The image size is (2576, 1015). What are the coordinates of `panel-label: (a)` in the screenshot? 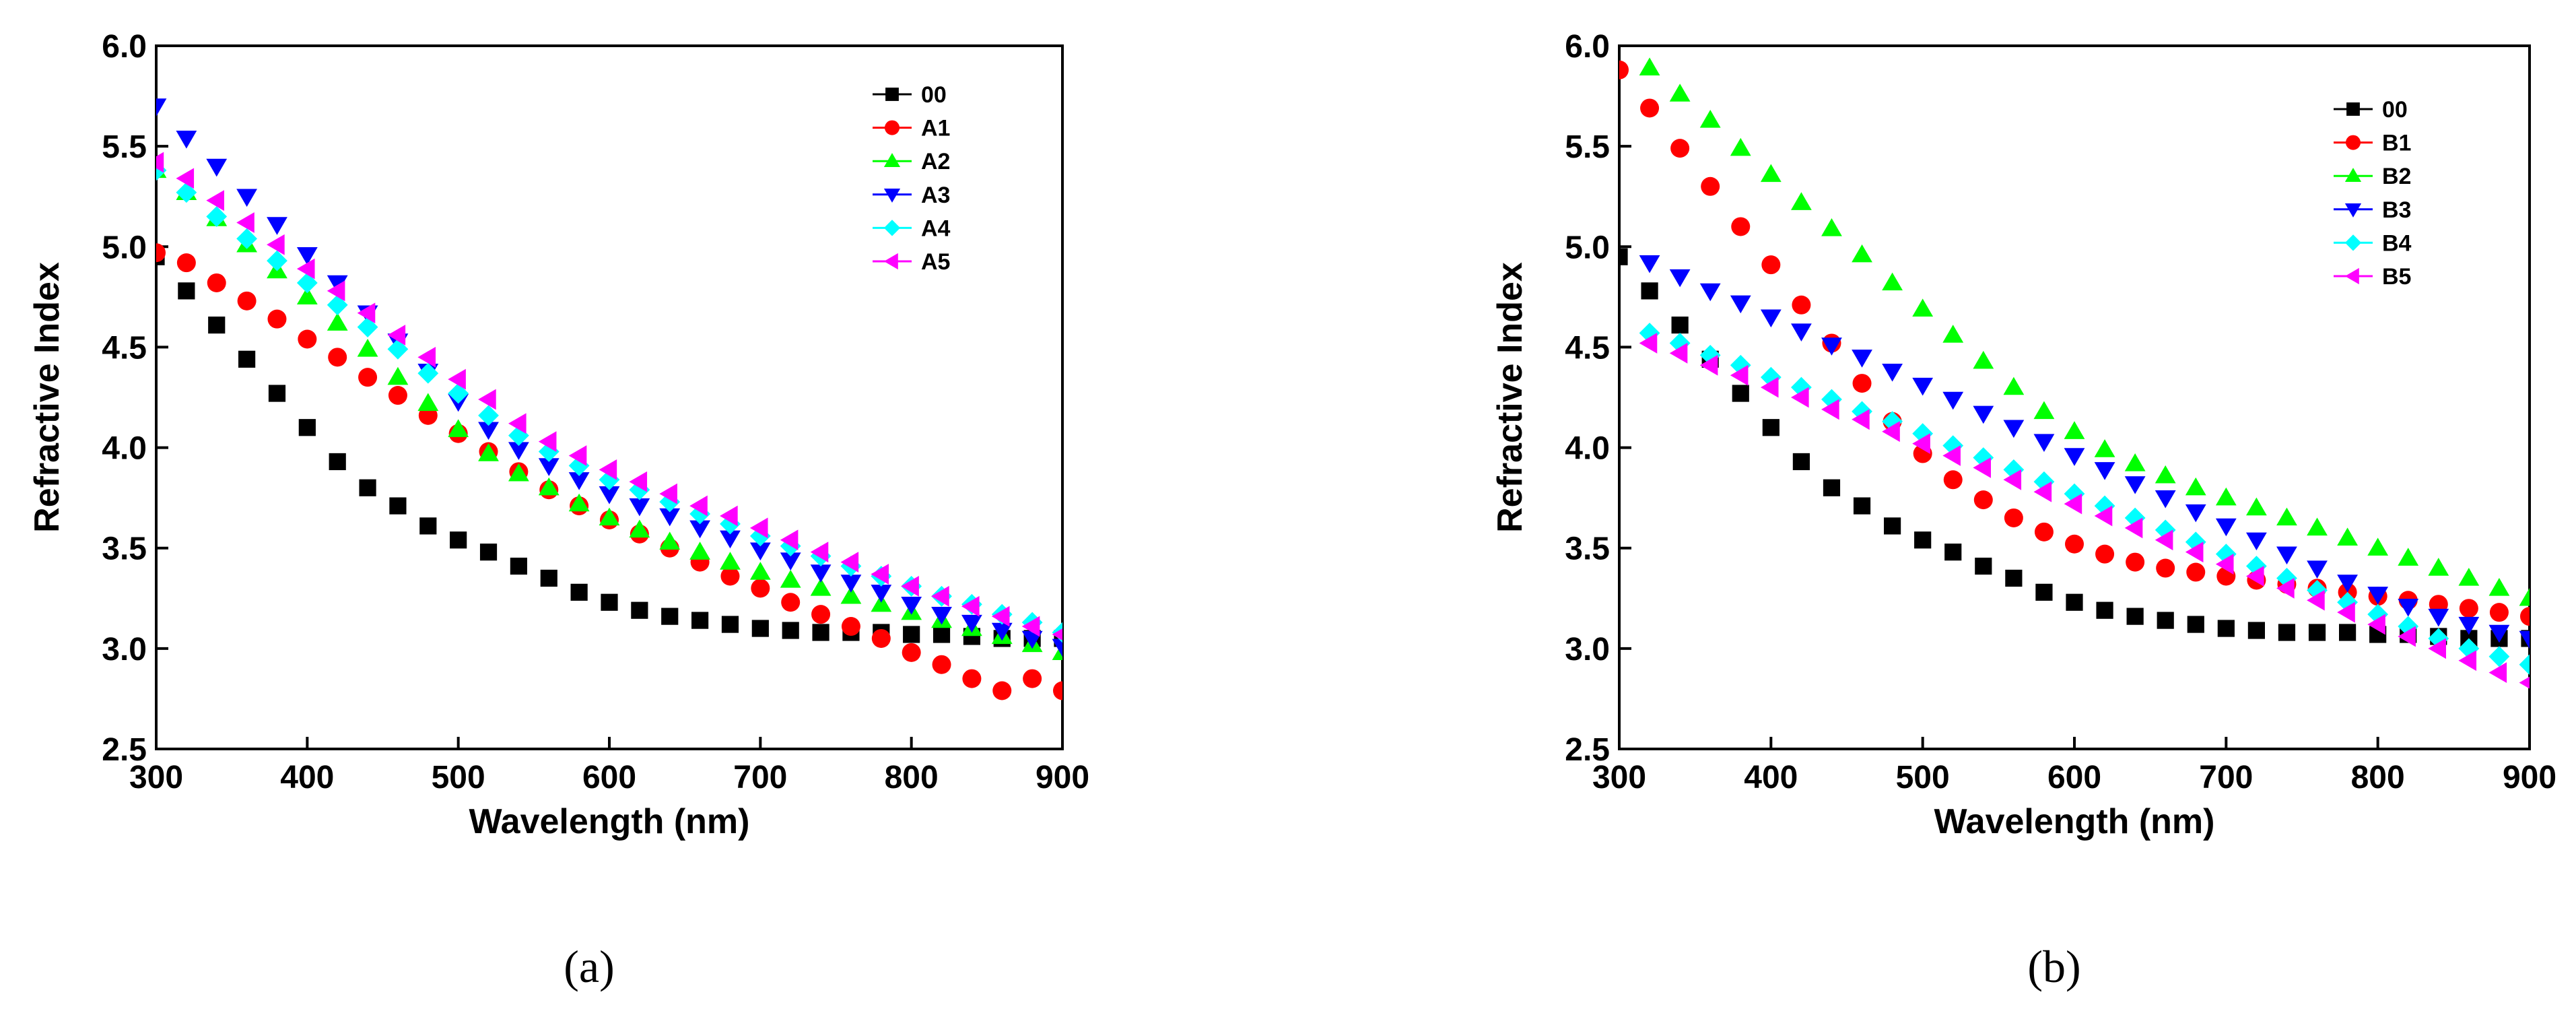 It's located at (589, 966).